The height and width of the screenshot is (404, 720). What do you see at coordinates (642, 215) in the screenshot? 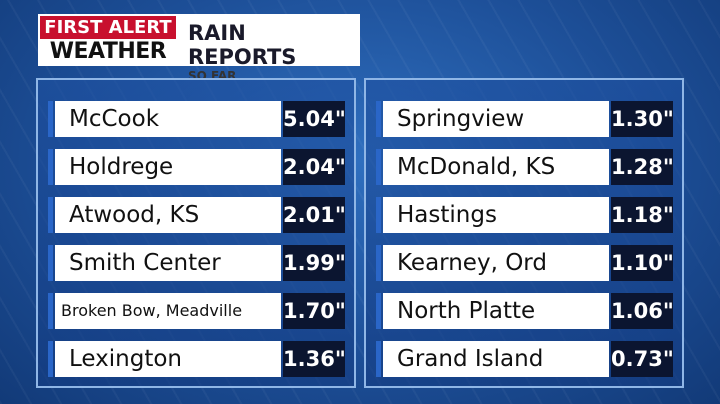
I see `amount: 1.18"` at bounding box center [642, 215].